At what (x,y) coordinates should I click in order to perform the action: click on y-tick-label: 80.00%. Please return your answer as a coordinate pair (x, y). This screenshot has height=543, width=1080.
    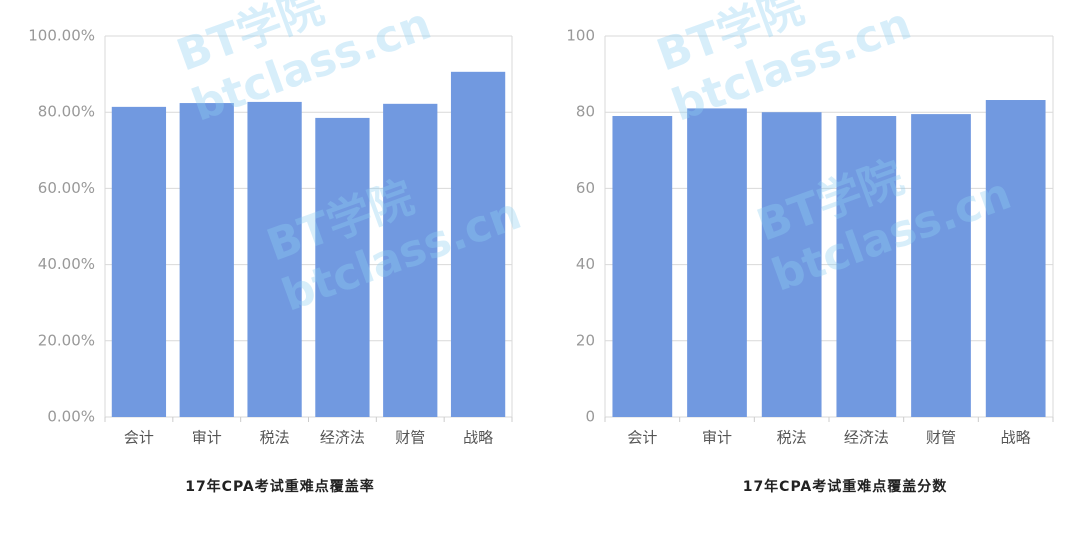
    Looking at the image, I should click on (66, 112).